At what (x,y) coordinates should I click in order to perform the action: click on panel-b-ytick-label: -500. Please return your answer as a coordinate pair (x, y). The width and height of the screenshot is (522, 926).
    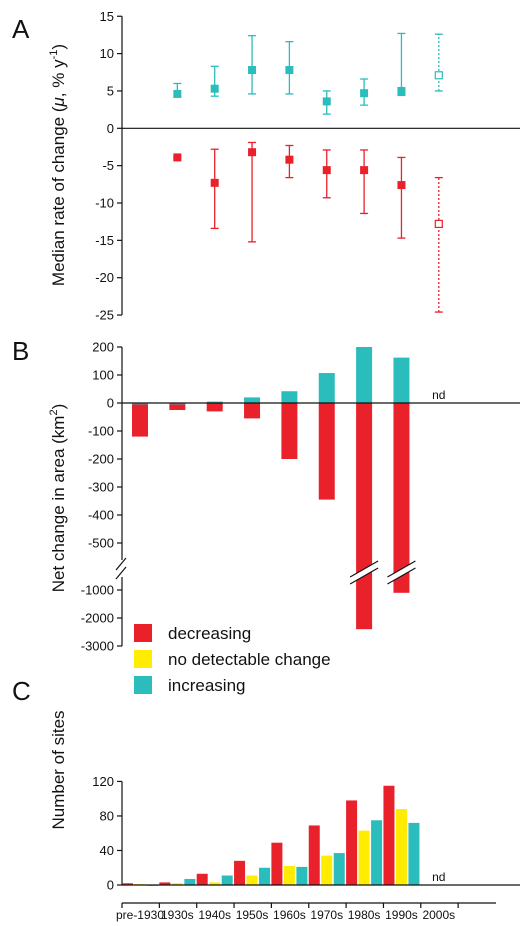
    Looking at the image, I should click on (101, 543).